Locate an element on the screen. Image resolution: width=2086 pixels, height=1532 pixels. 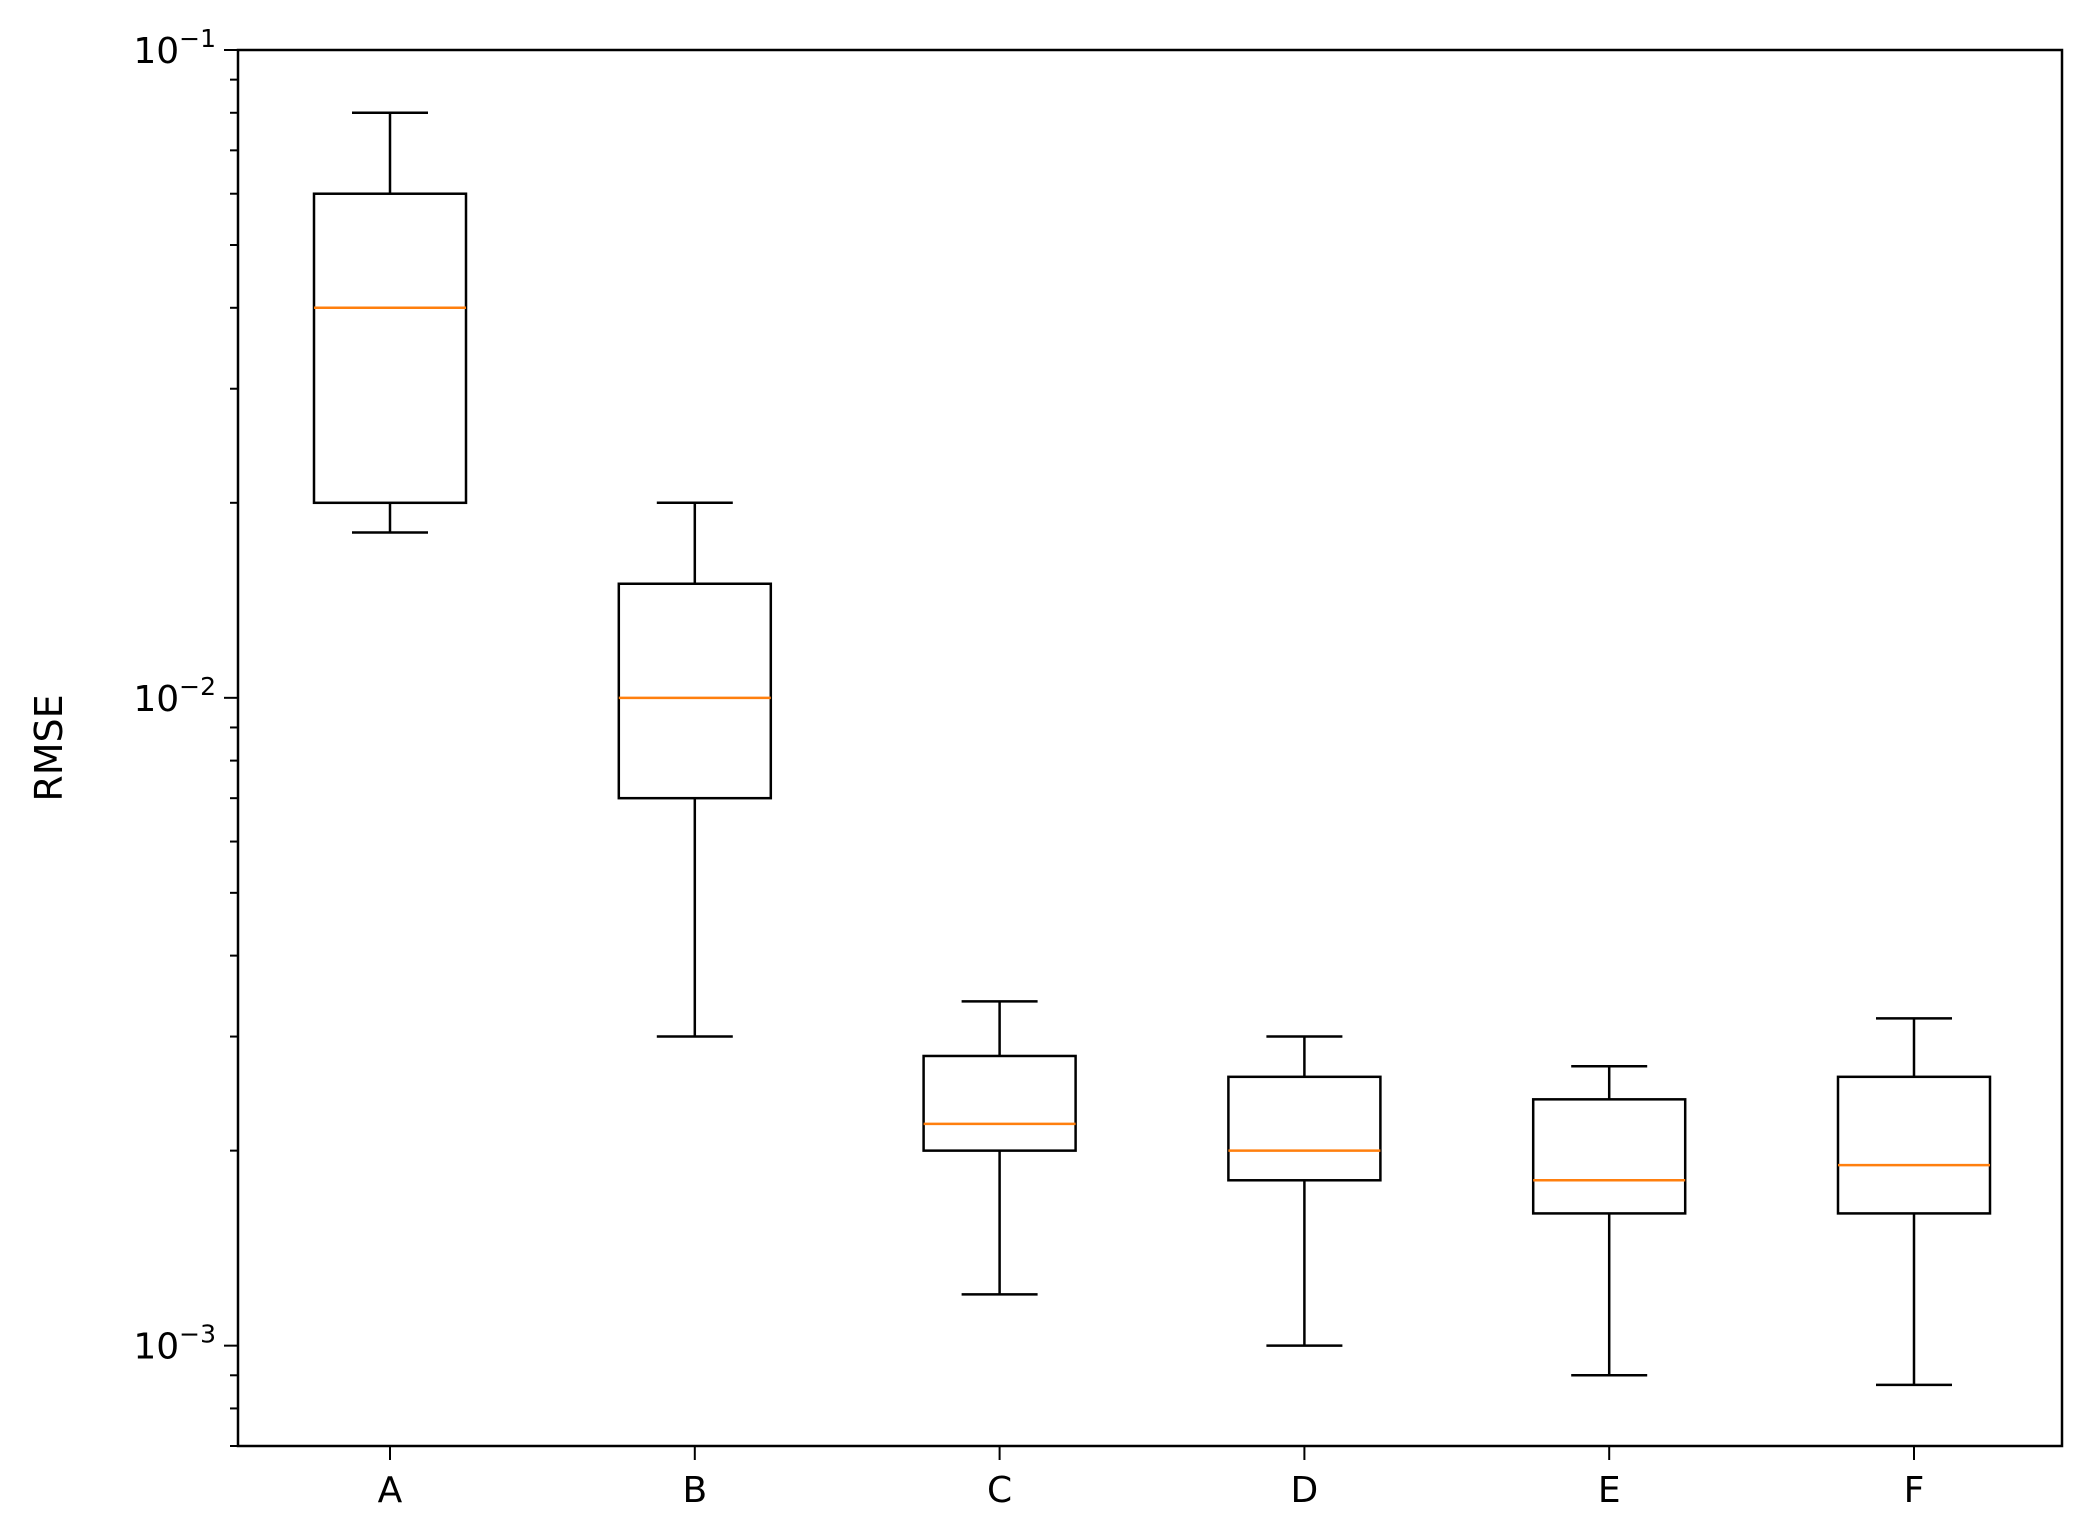
box-B is located at coordinates (695, 769).